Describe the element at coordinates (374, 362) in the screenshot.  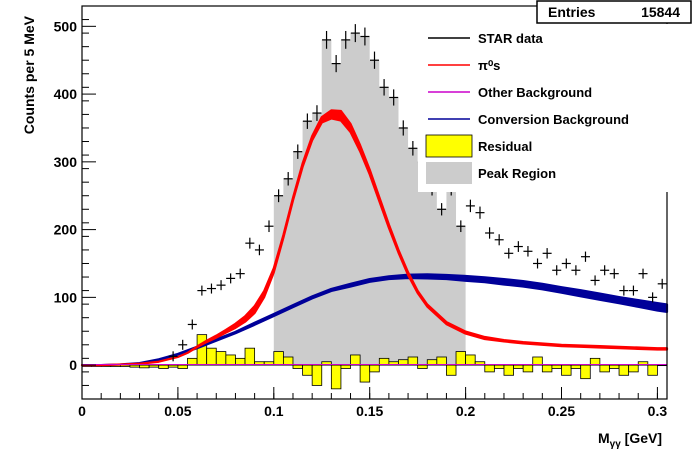
I see `residual-histogram` at that location.